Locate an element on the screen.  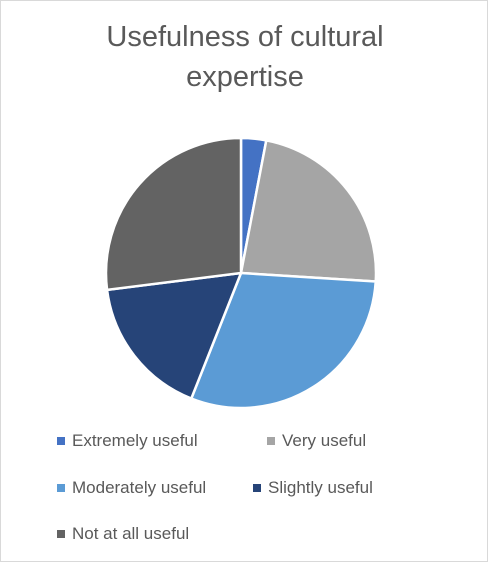
legend-label: Extremely useful is located at coordinates (135, 440).